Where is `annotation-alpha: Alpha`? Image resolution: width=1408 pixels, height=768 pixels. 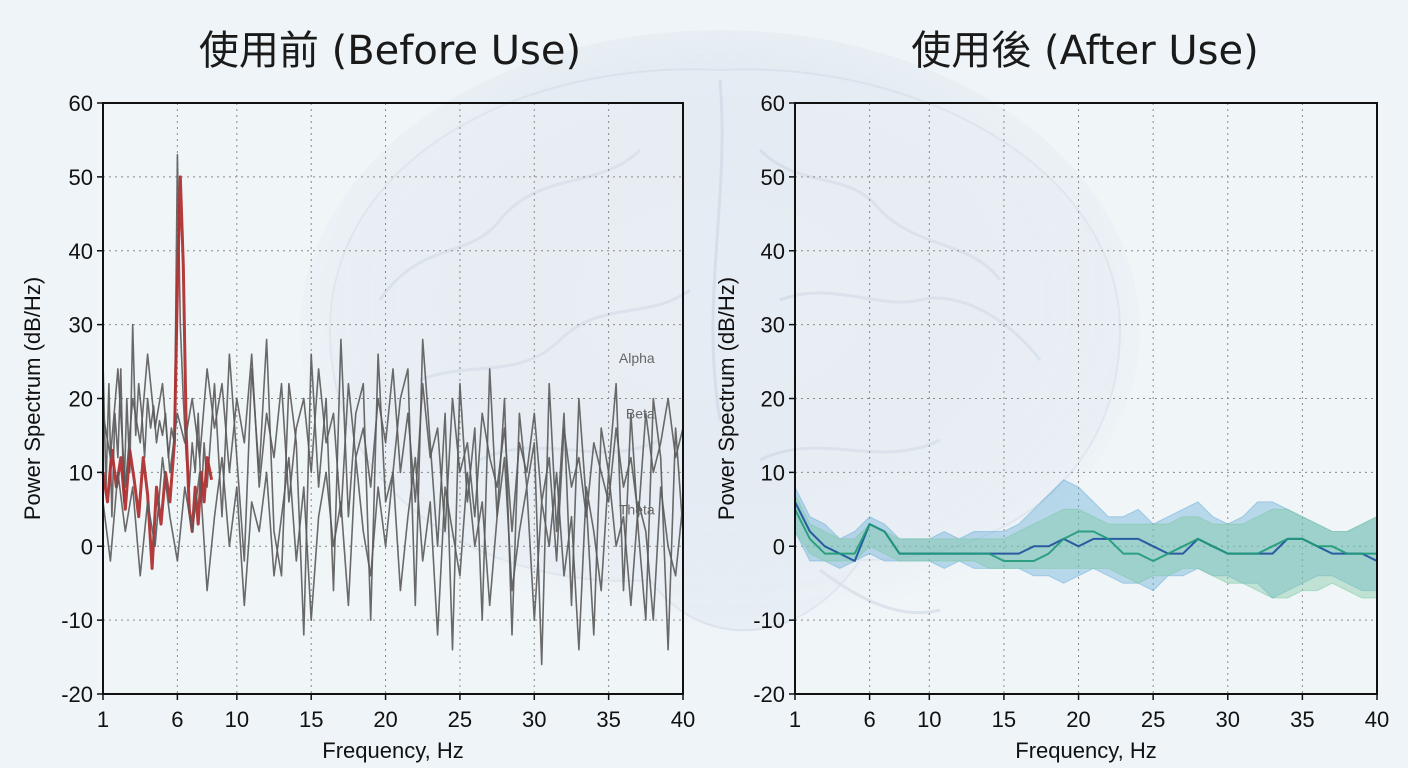 annotation-alpha: Alpha is located at coordinates (637, 358).